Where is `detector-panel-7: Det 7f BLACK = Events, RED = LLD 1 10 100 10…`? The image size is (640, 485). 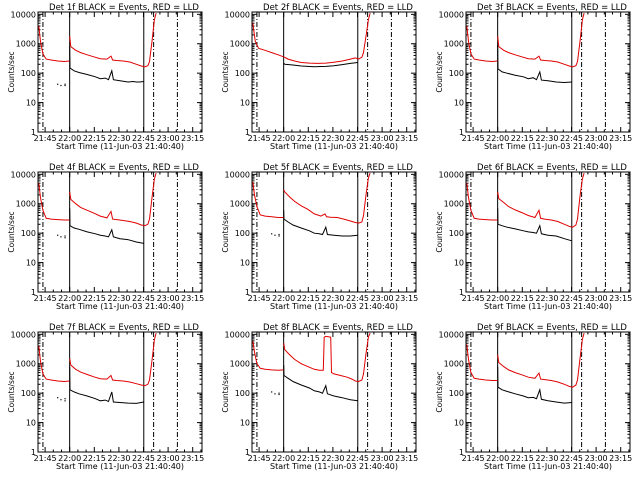 detector-panel-7: Det 7f BLACK = Events, RED = LLD 1 10 100 10… is located at coordinates (105, 397).